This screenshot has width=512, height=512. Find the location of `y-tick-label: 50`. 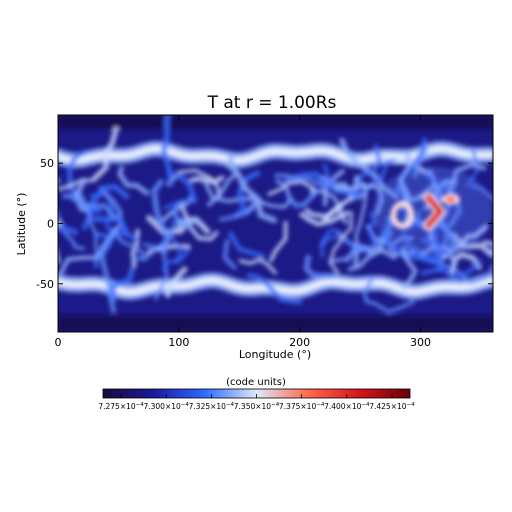

y-tick-label: 50 is located at coordinates (47, 163).